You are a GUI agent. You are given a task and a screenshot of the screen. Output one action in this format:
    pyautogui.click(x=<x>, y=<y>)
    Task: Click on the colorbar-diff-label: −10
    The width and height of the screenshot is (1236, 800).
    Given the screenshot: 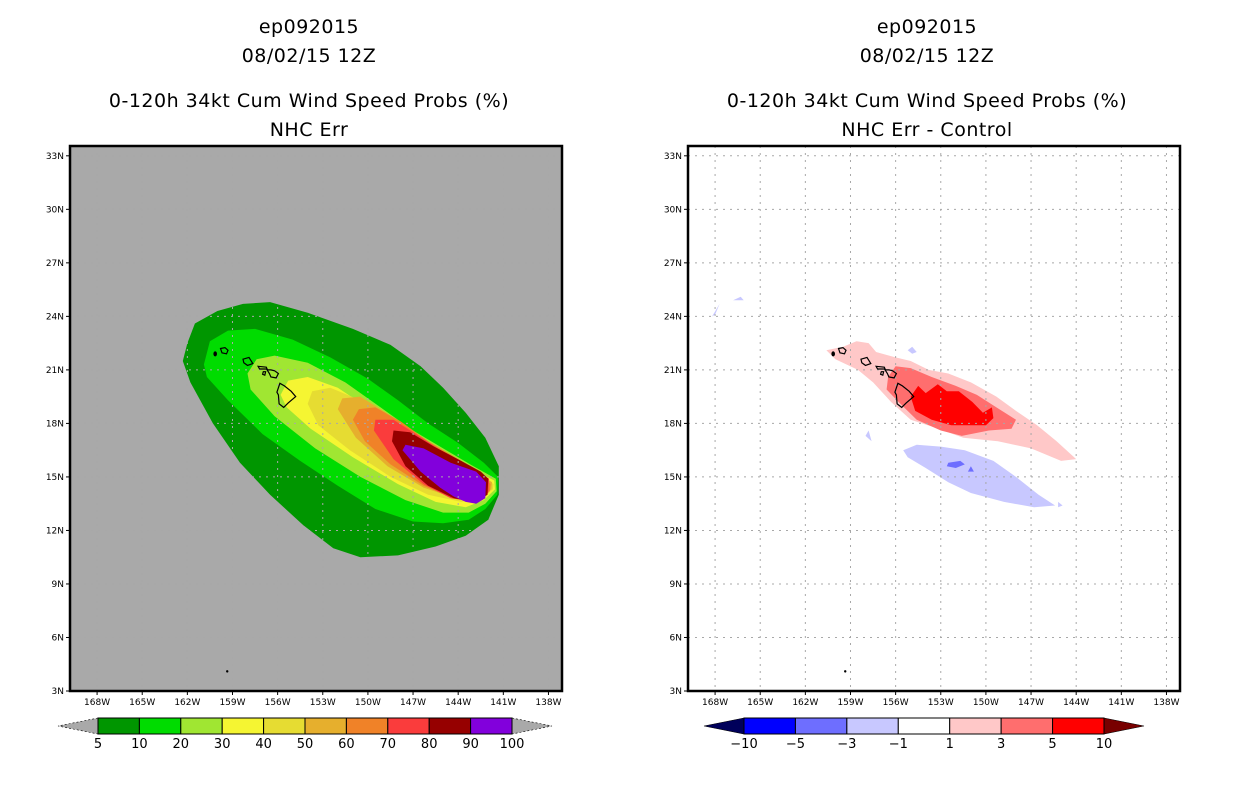 What is the action you would take?
    pyautogui.click(x=743, y=744)
    